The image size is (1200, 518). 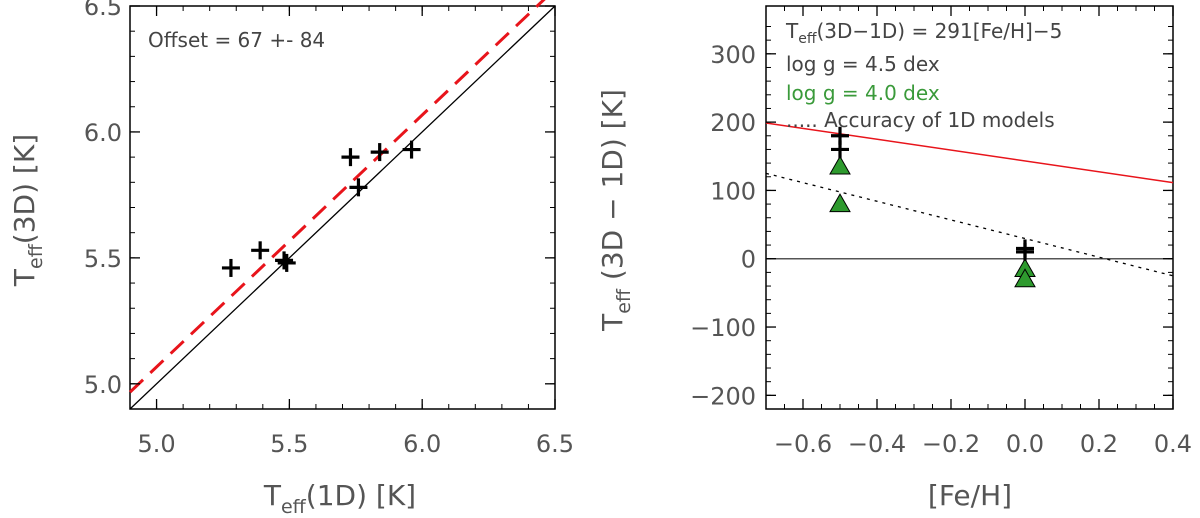 I want to click on legend-logg40: log g = 4.0 dex, so click(x=863, y=93).